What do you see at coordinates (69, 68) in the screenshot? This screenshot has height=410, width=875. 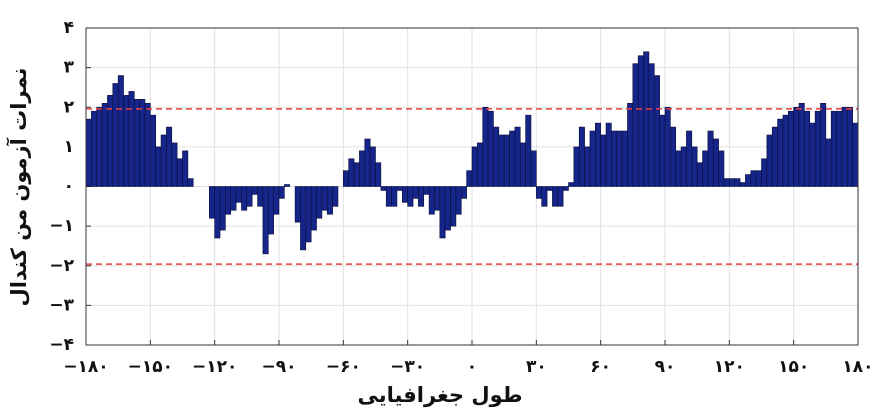 I see `y-tick-label: ۳` at bounding box center [69, 68].